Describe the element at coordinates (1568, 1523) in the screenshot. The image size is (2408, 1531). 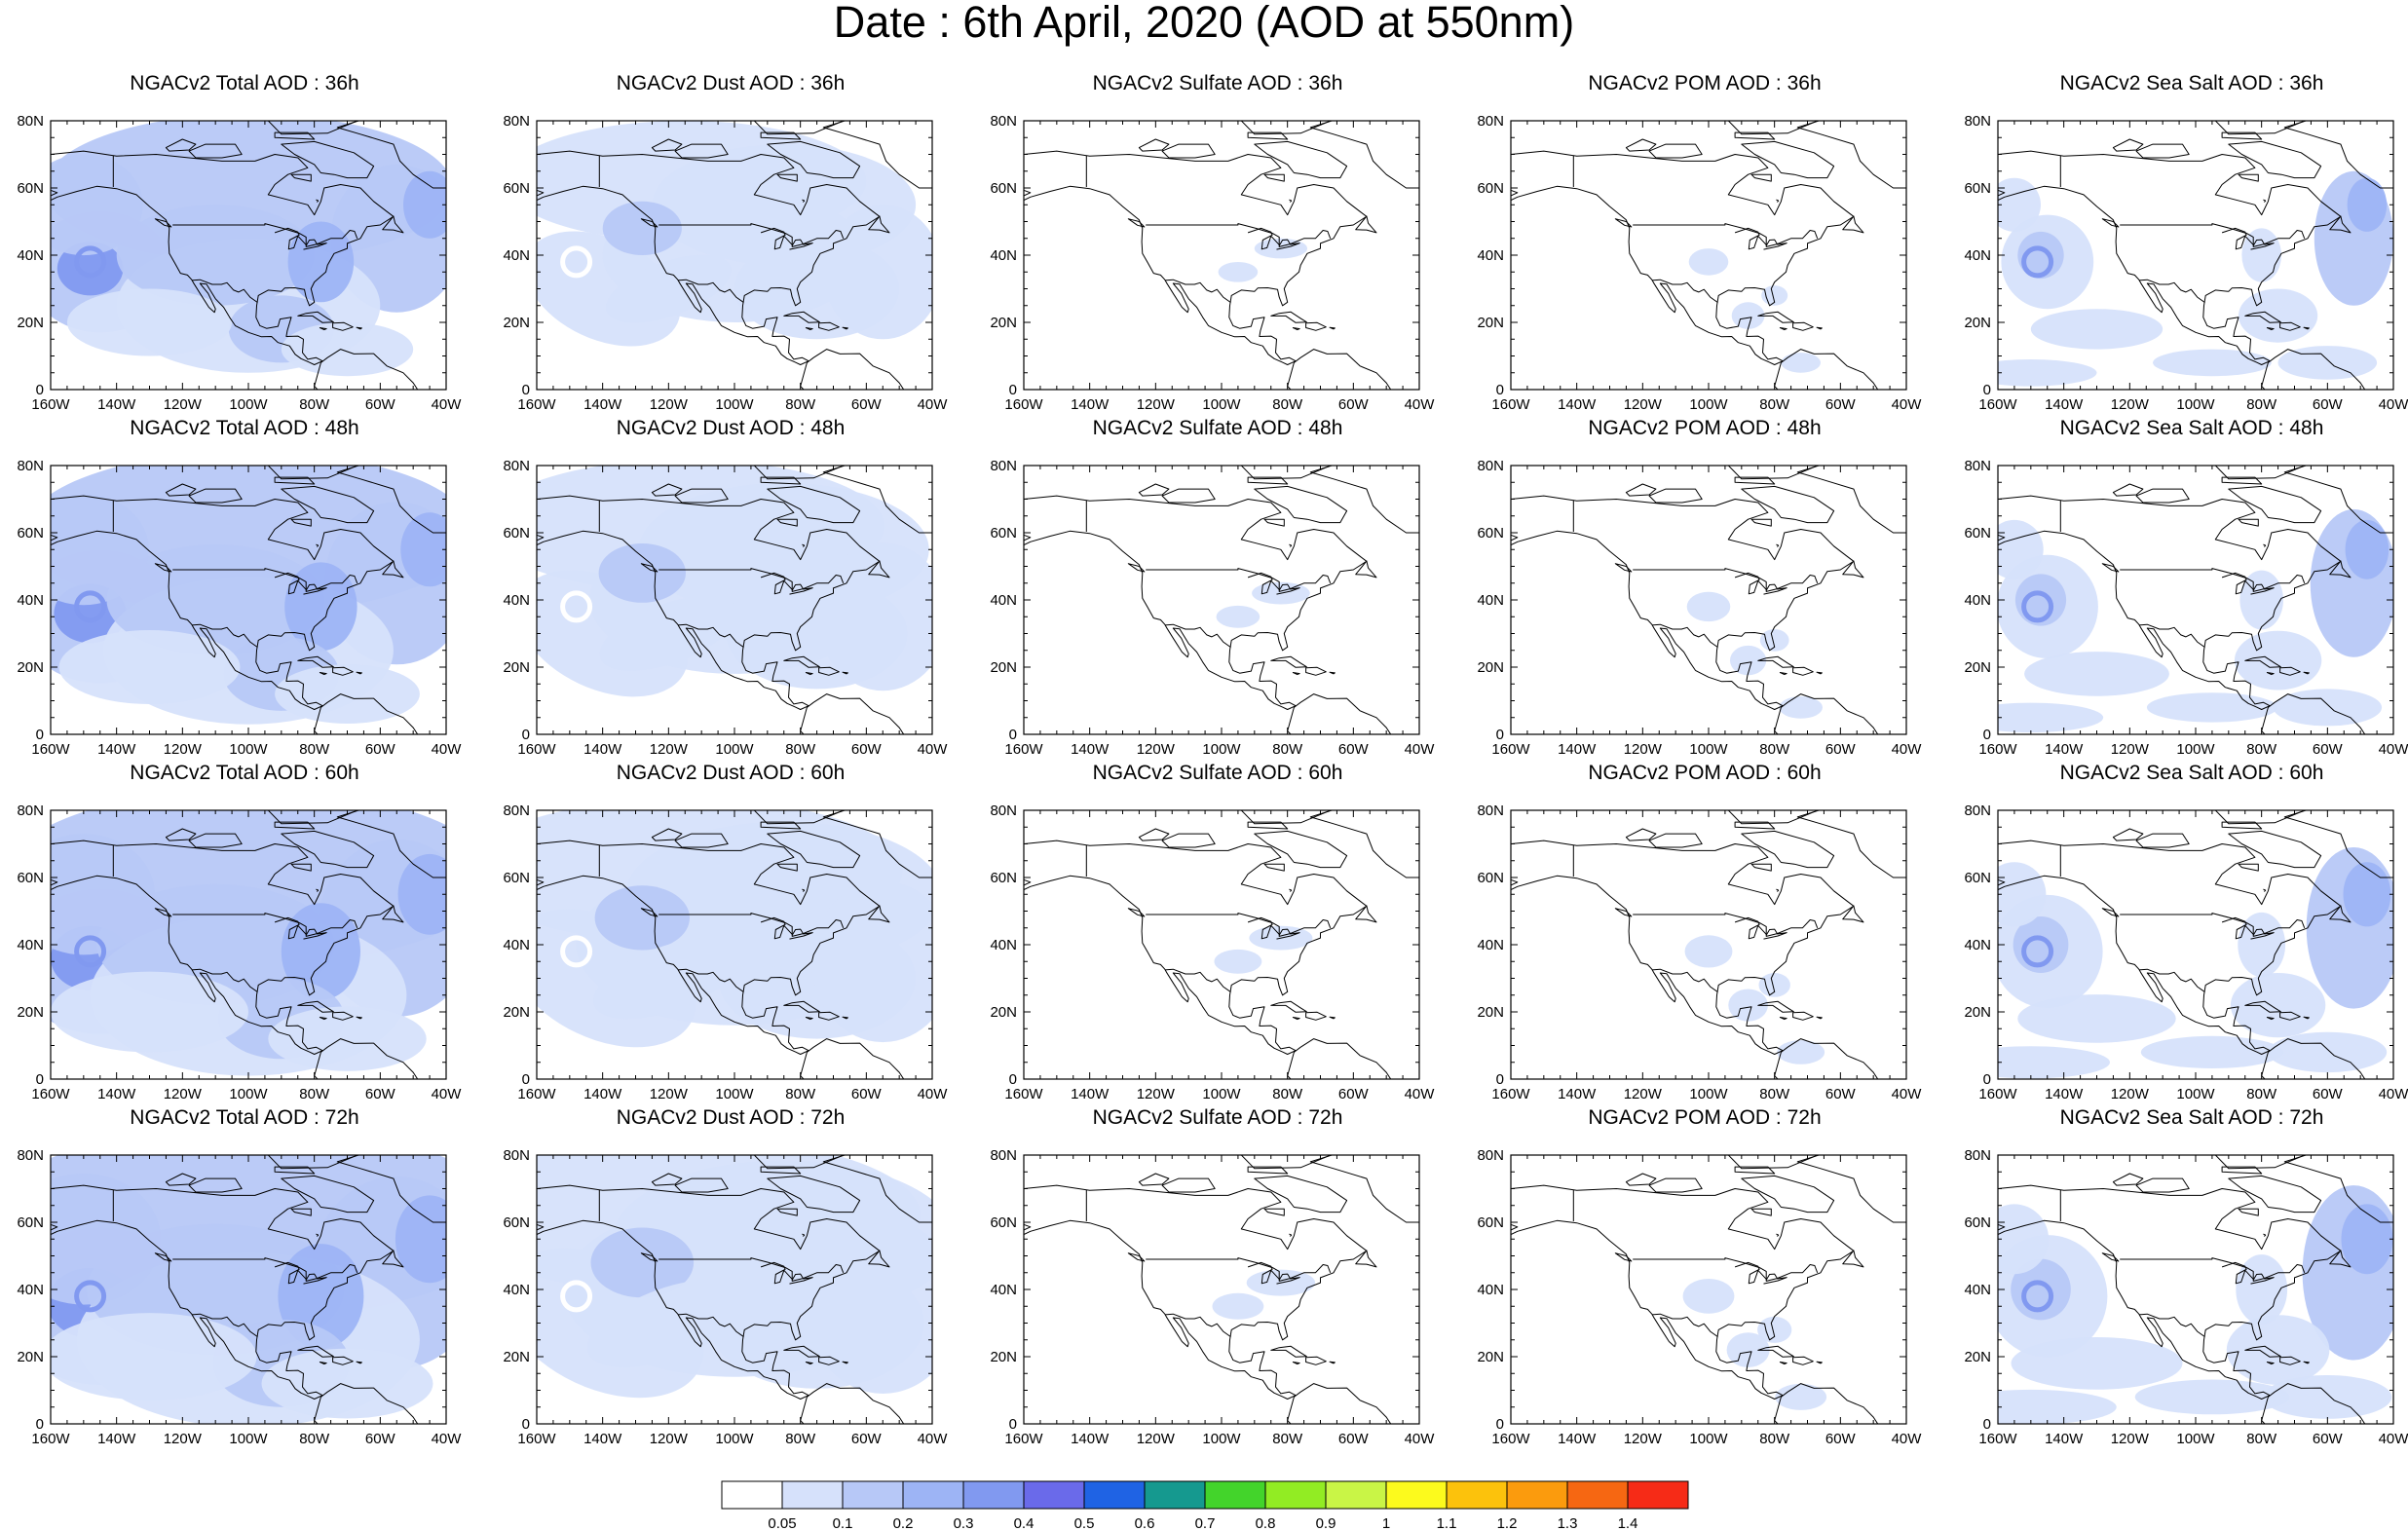
I see `colorbar-label: 1.3` at that location.